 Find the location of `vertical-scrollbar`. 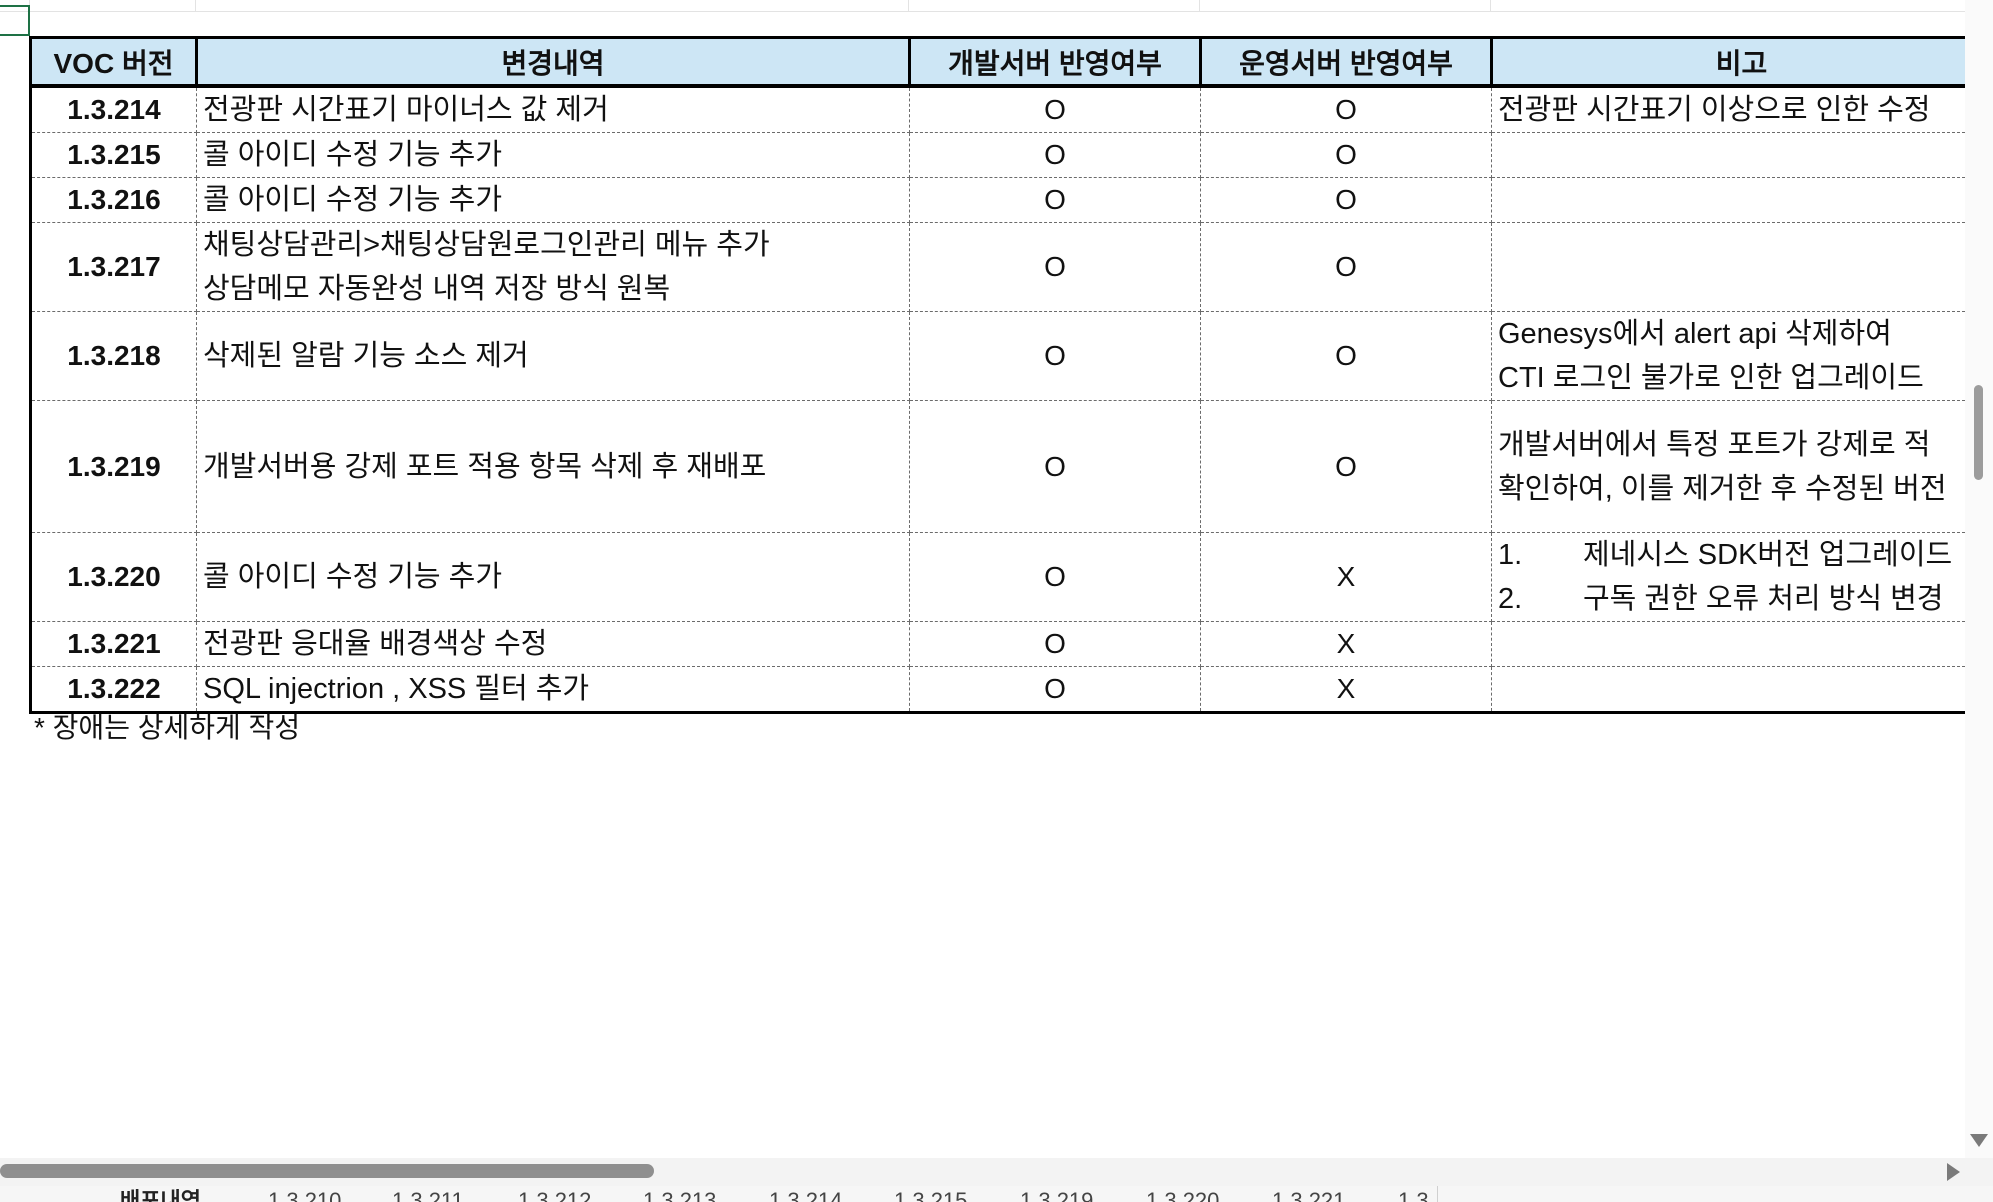

vertical-scrollbar is located at coordinates (1979, 579).